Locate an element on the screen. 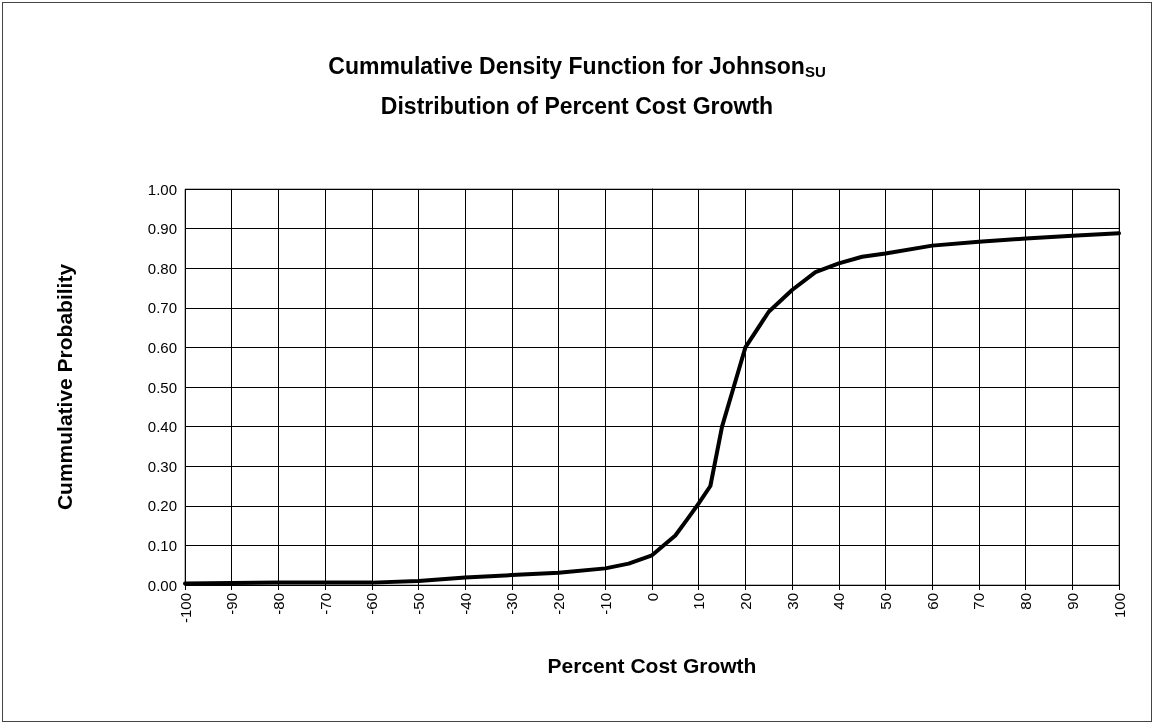 The height and width of the screenshot is (726, 1156). y-tick-label: 0.20 is located at coordinates (162, 506).